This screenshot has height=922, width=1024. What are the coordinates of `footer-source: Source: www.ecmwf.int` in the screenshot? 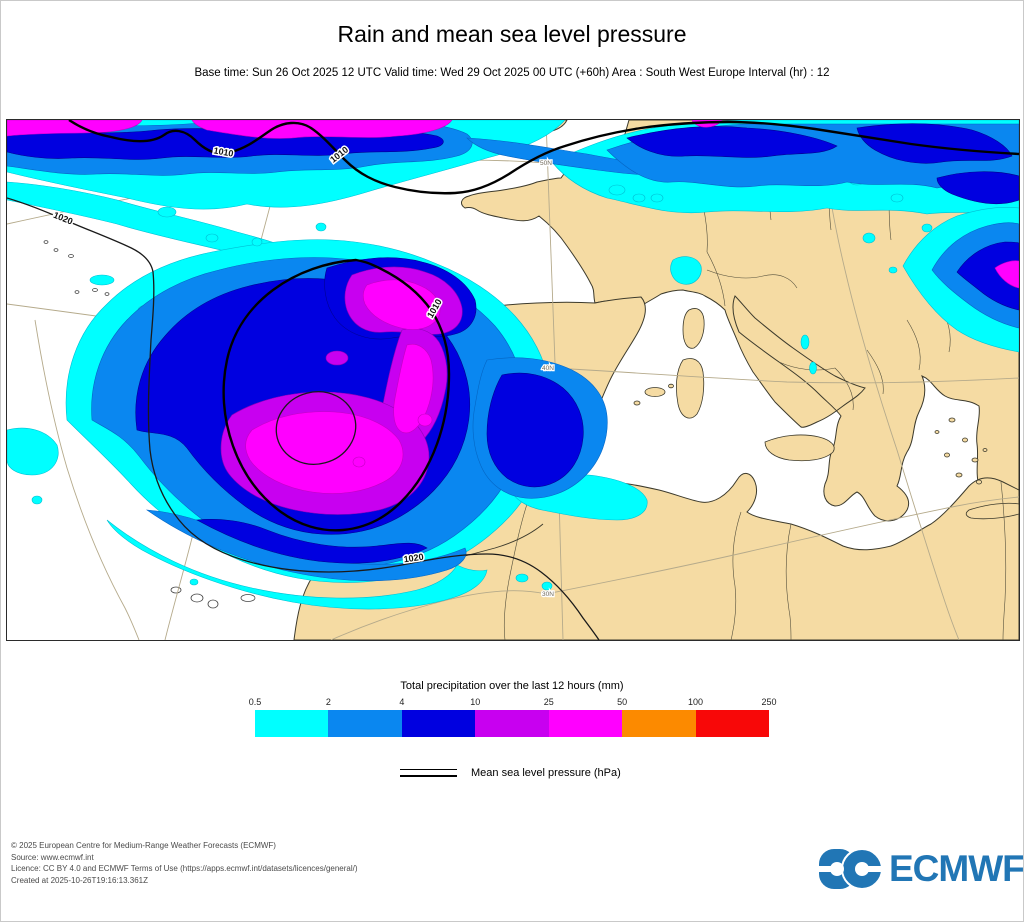 It's located at (52, 857).